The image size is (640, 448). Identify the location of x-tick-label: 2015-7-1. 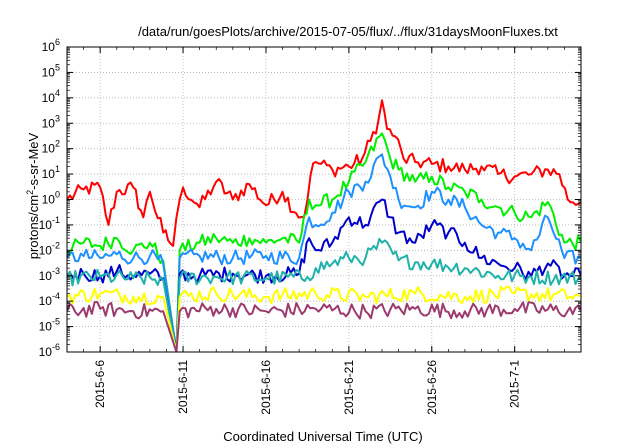
(515, 384).